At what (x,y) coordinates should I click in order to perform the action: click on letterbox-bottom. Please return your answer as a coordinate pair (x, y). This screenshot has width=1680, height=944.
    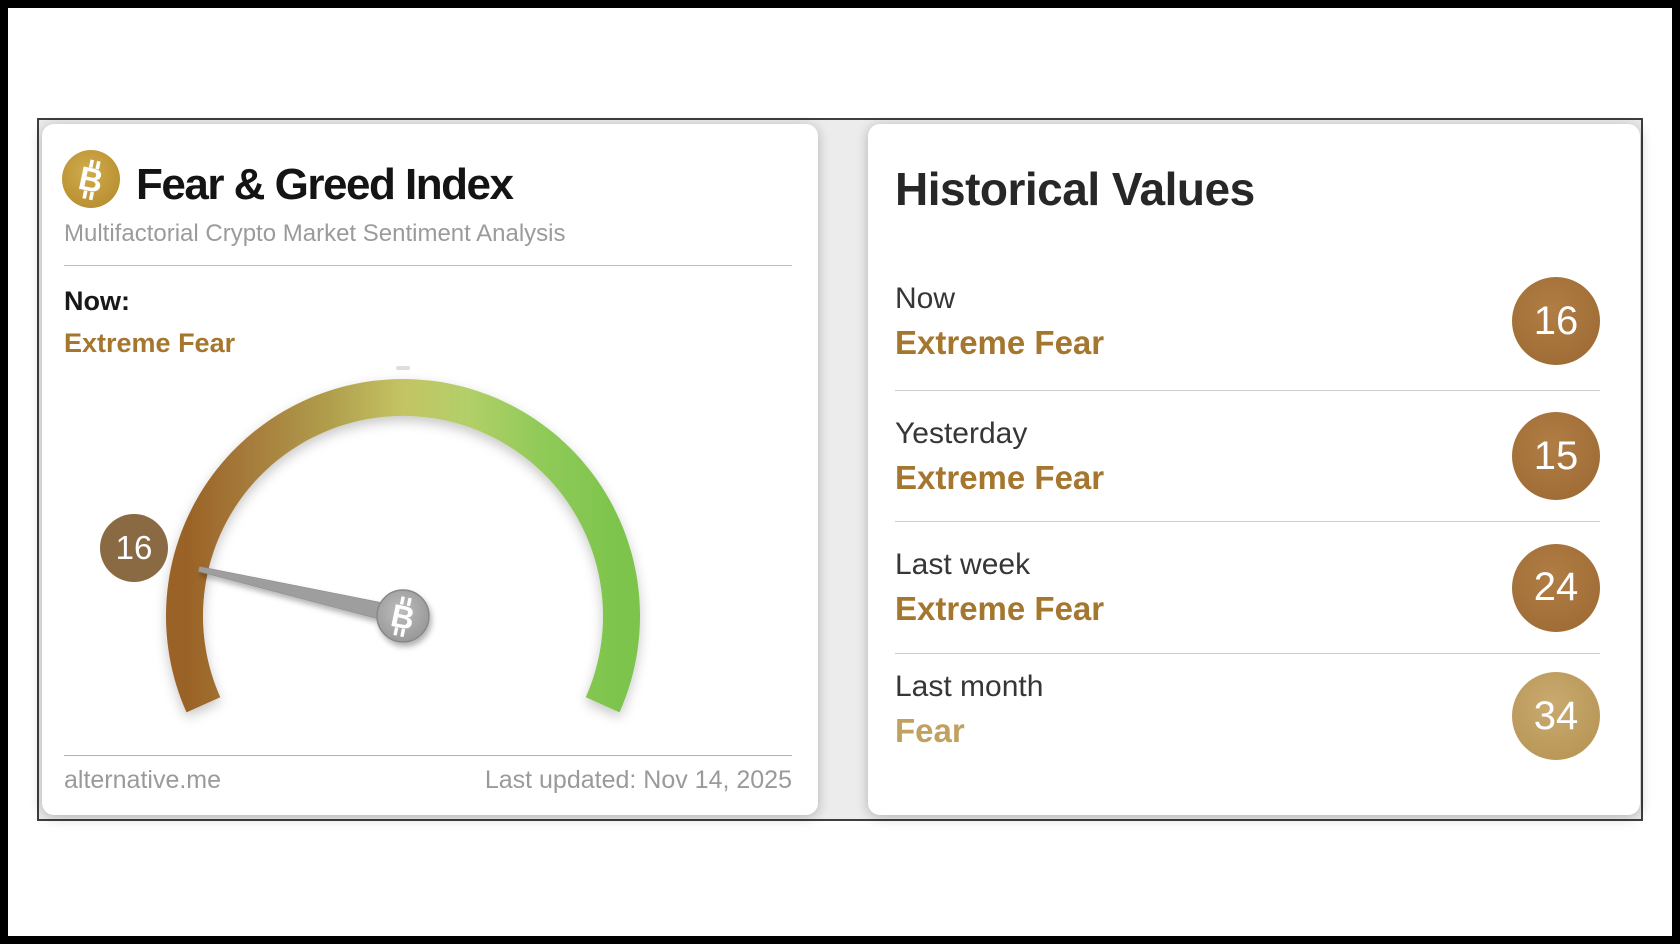
    Looking at the image, I should click on (840, 940).